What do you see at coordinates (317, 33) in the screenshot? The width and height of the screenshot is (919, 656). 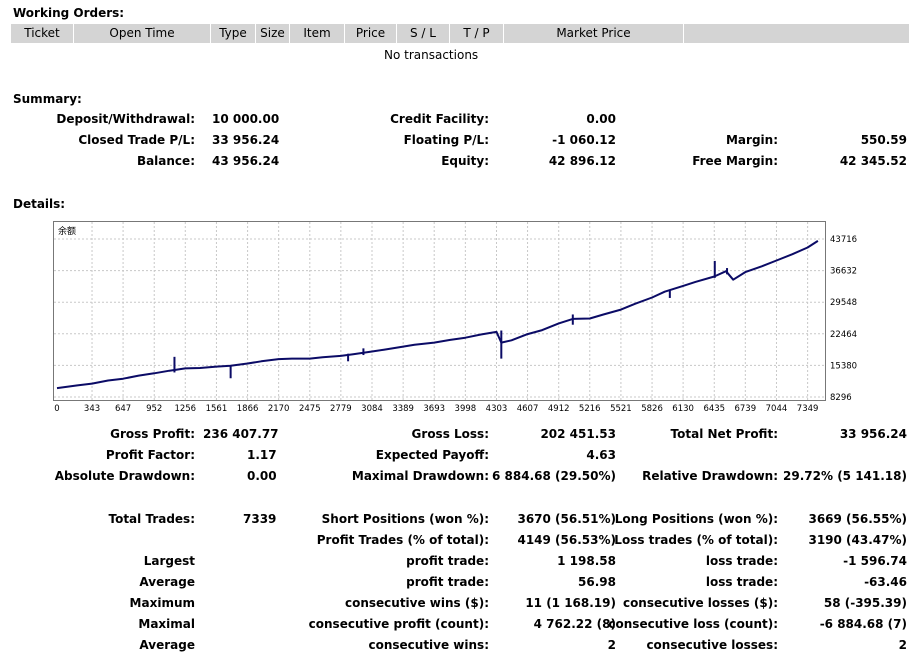 I see `column-header-item: Item` at bounding box center [317, 33].